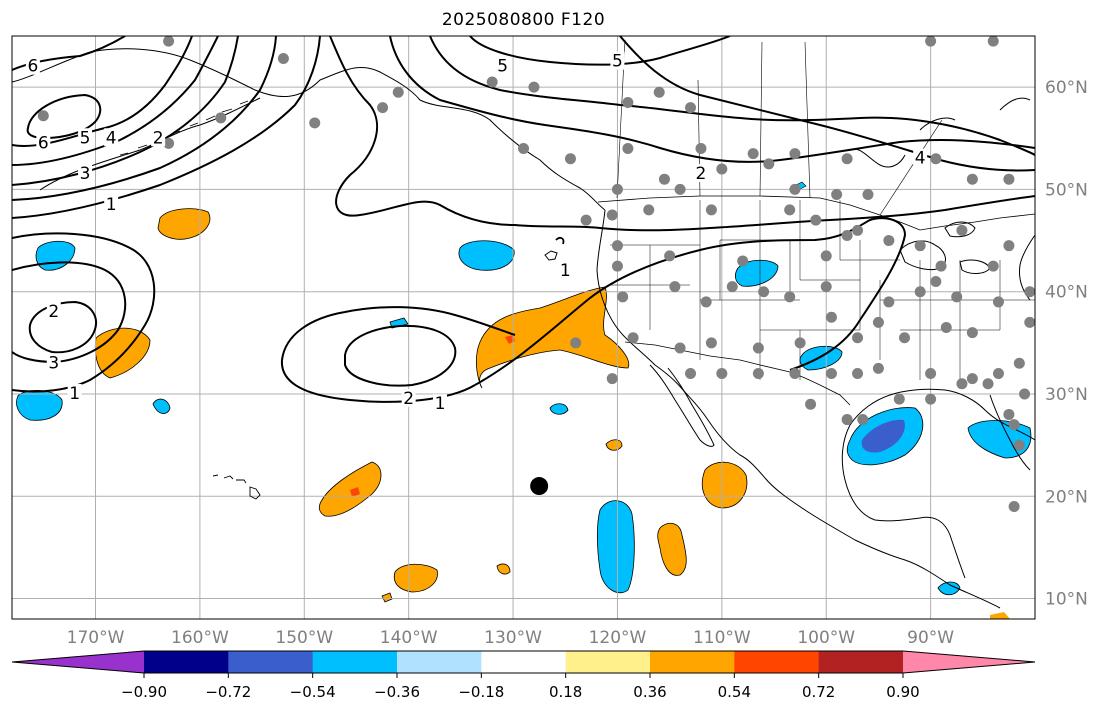 The image size is (1105, 712). Describe the element at coordinates (553, 337) in the screenshot. I see `orange-region-california-plume` at that location.